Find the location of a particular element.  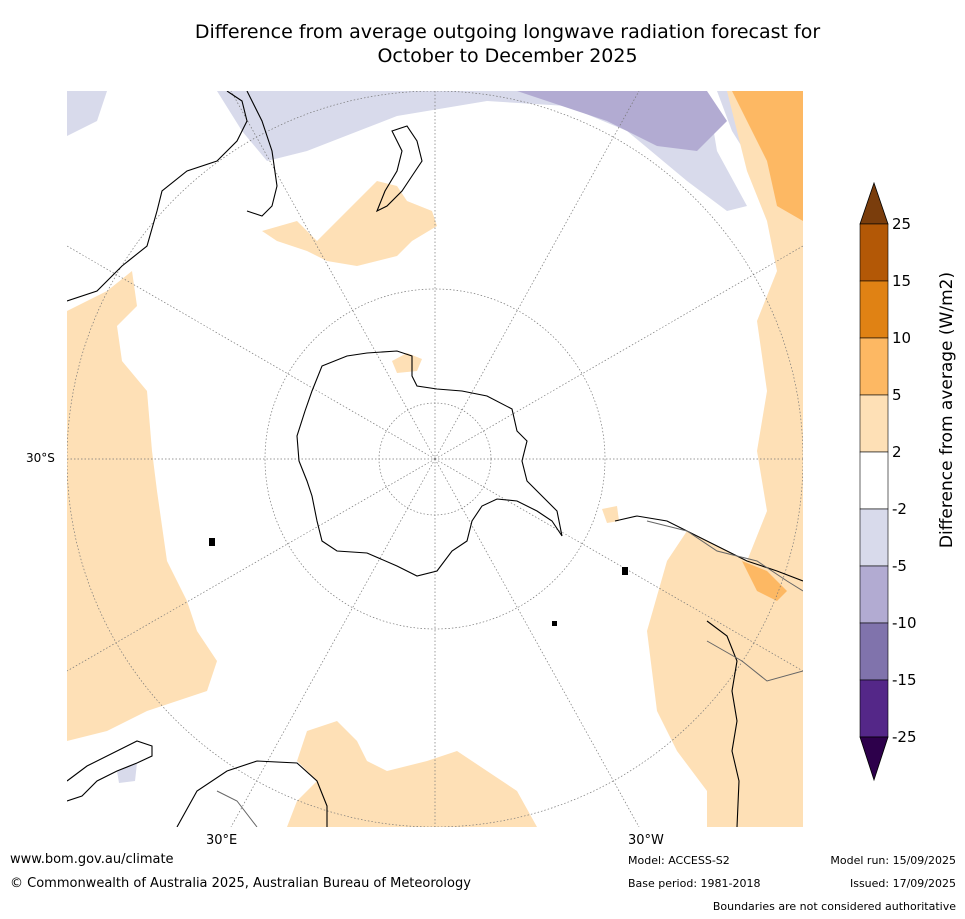

colorbar-segment-m10-m5 is located at coordinates (874, 594).